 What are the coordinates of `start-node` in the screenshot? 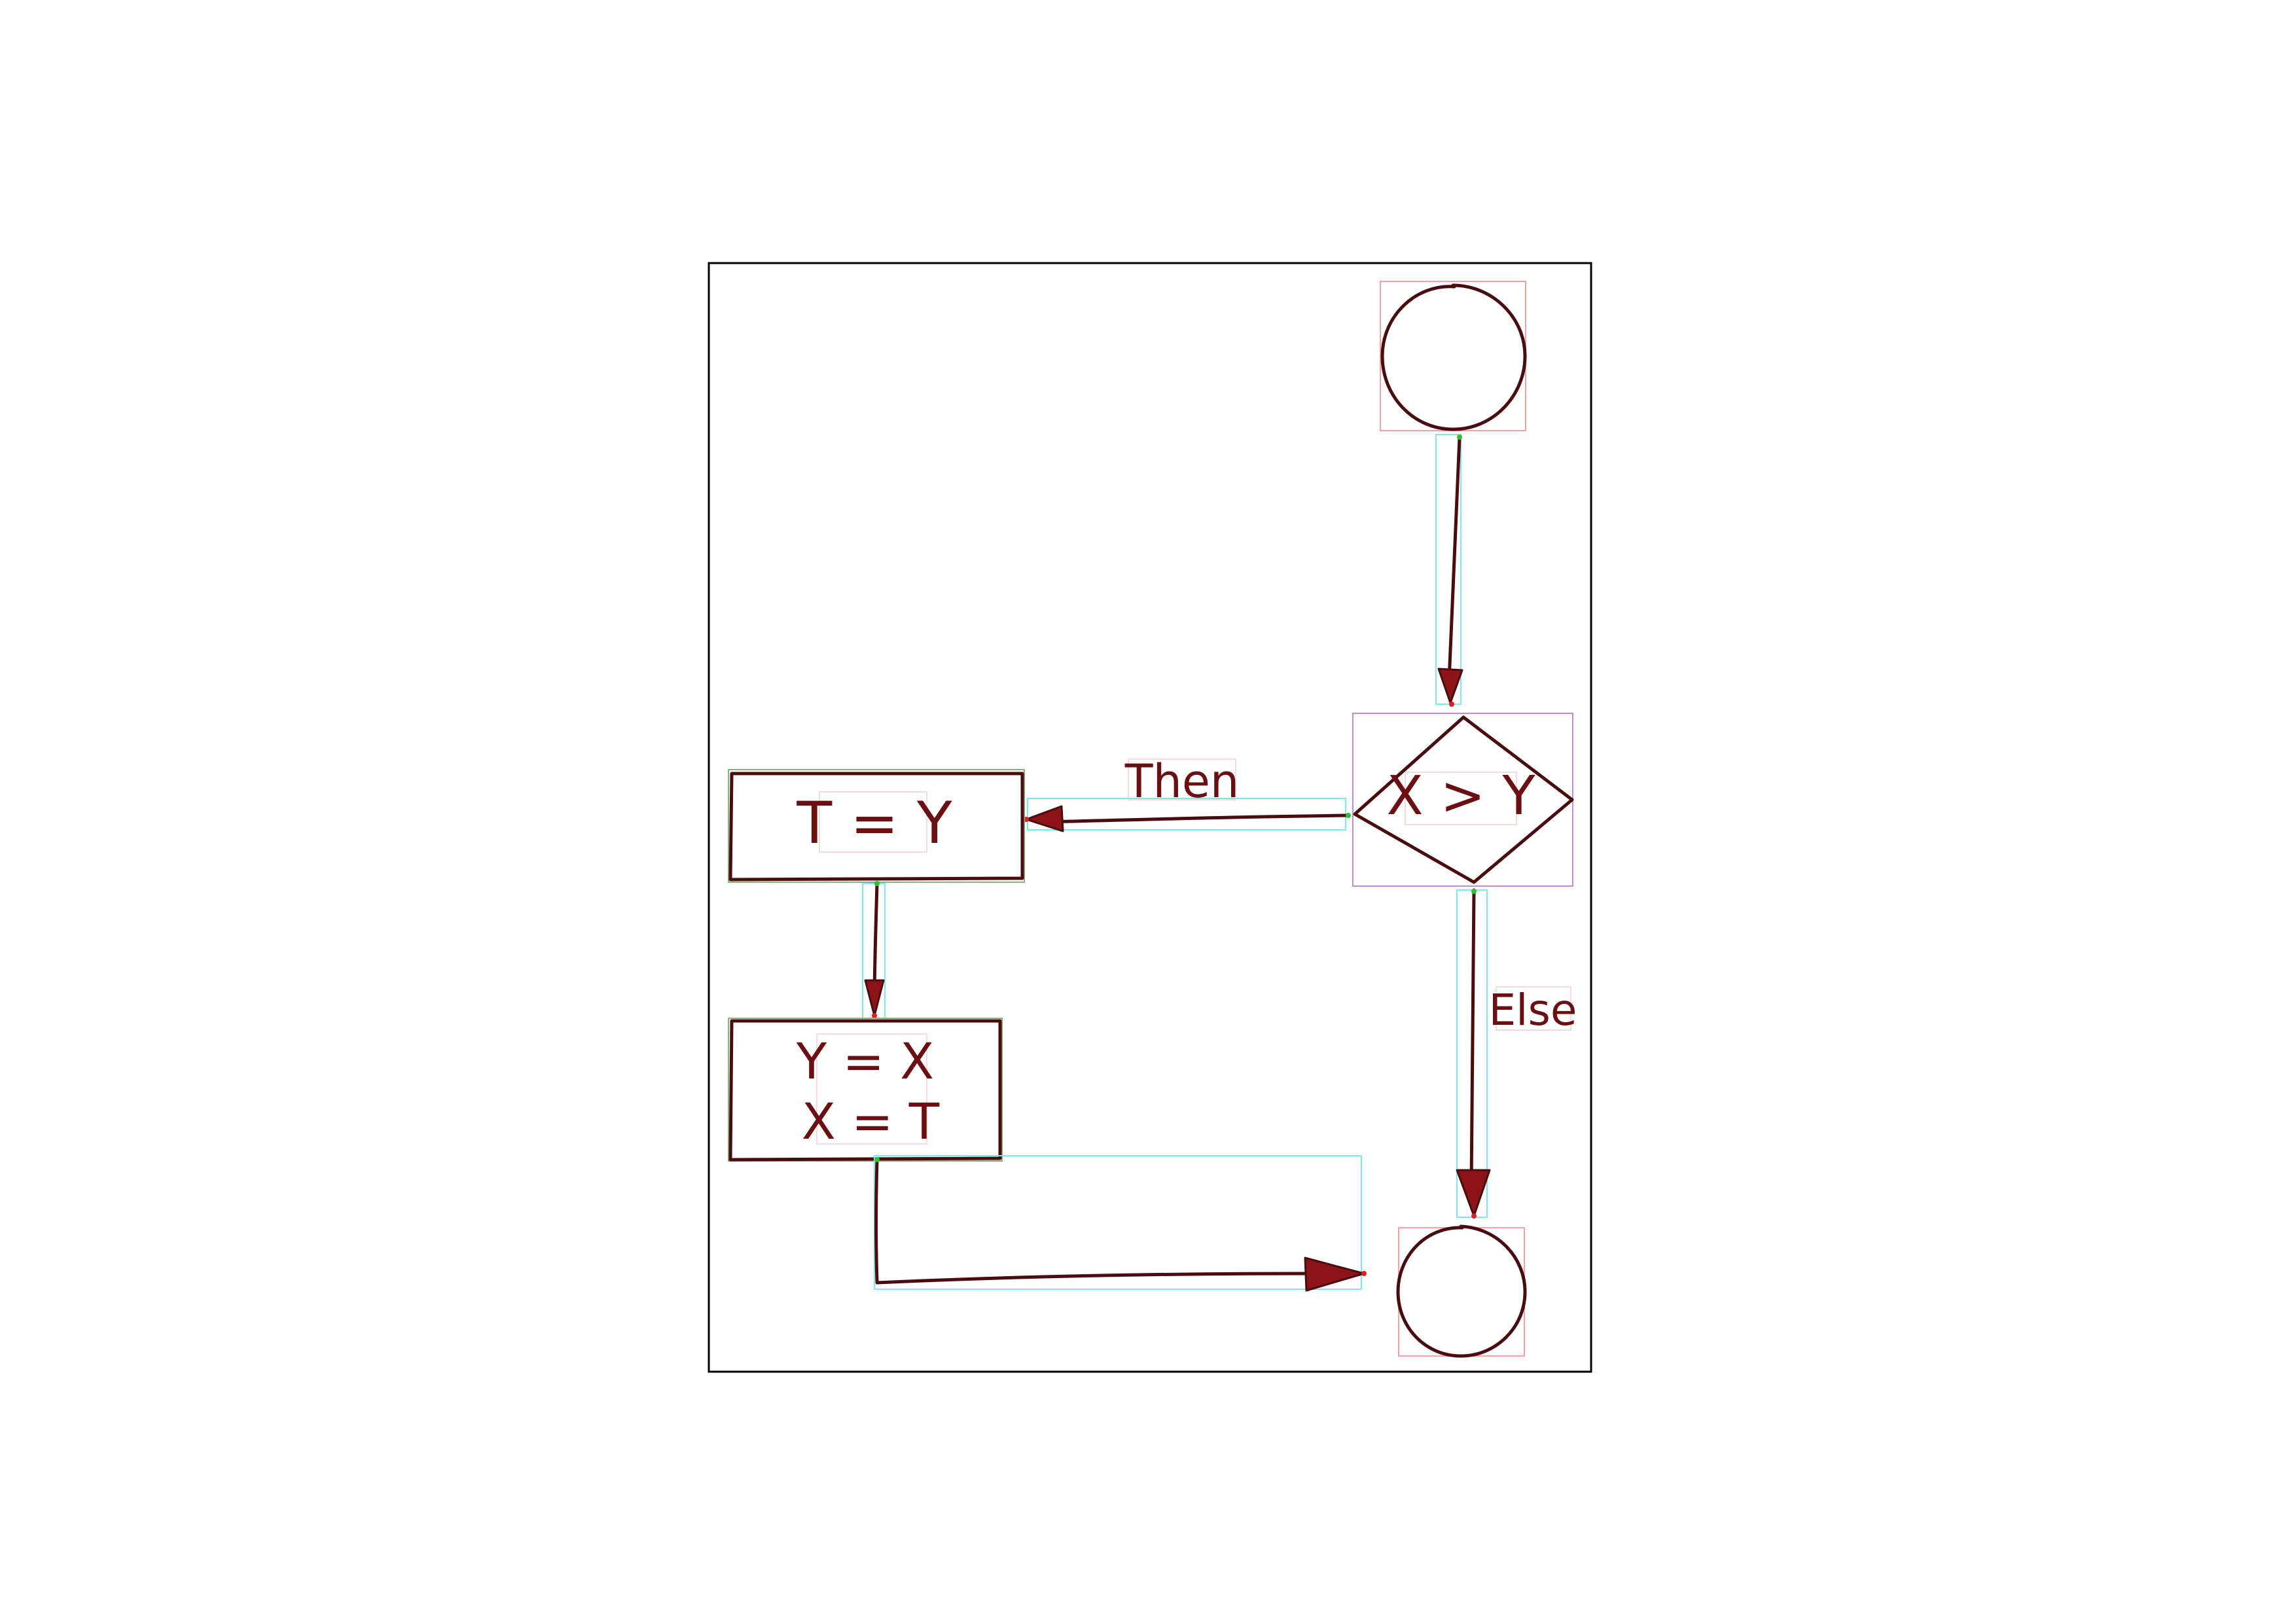 It's located at (1453, 356).